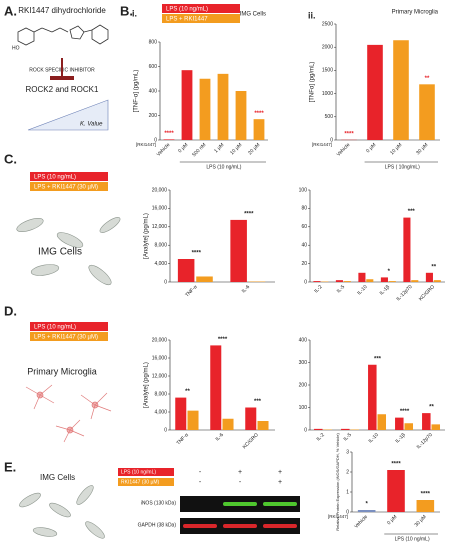  I want to click on y-tick-label: 16,000, so click(160, 358).